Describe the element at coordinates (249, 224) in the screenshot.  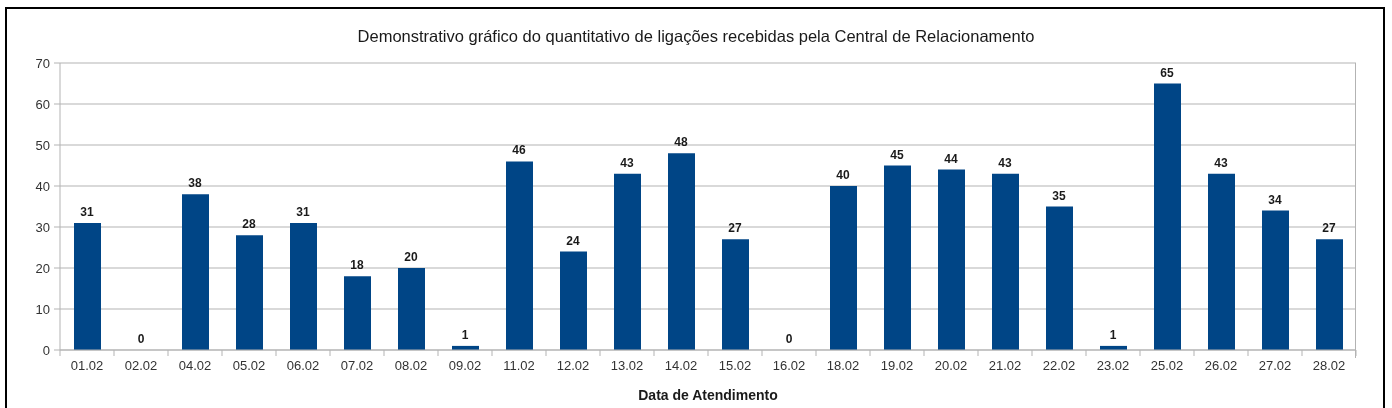
I see `data-label: 28` at that location.